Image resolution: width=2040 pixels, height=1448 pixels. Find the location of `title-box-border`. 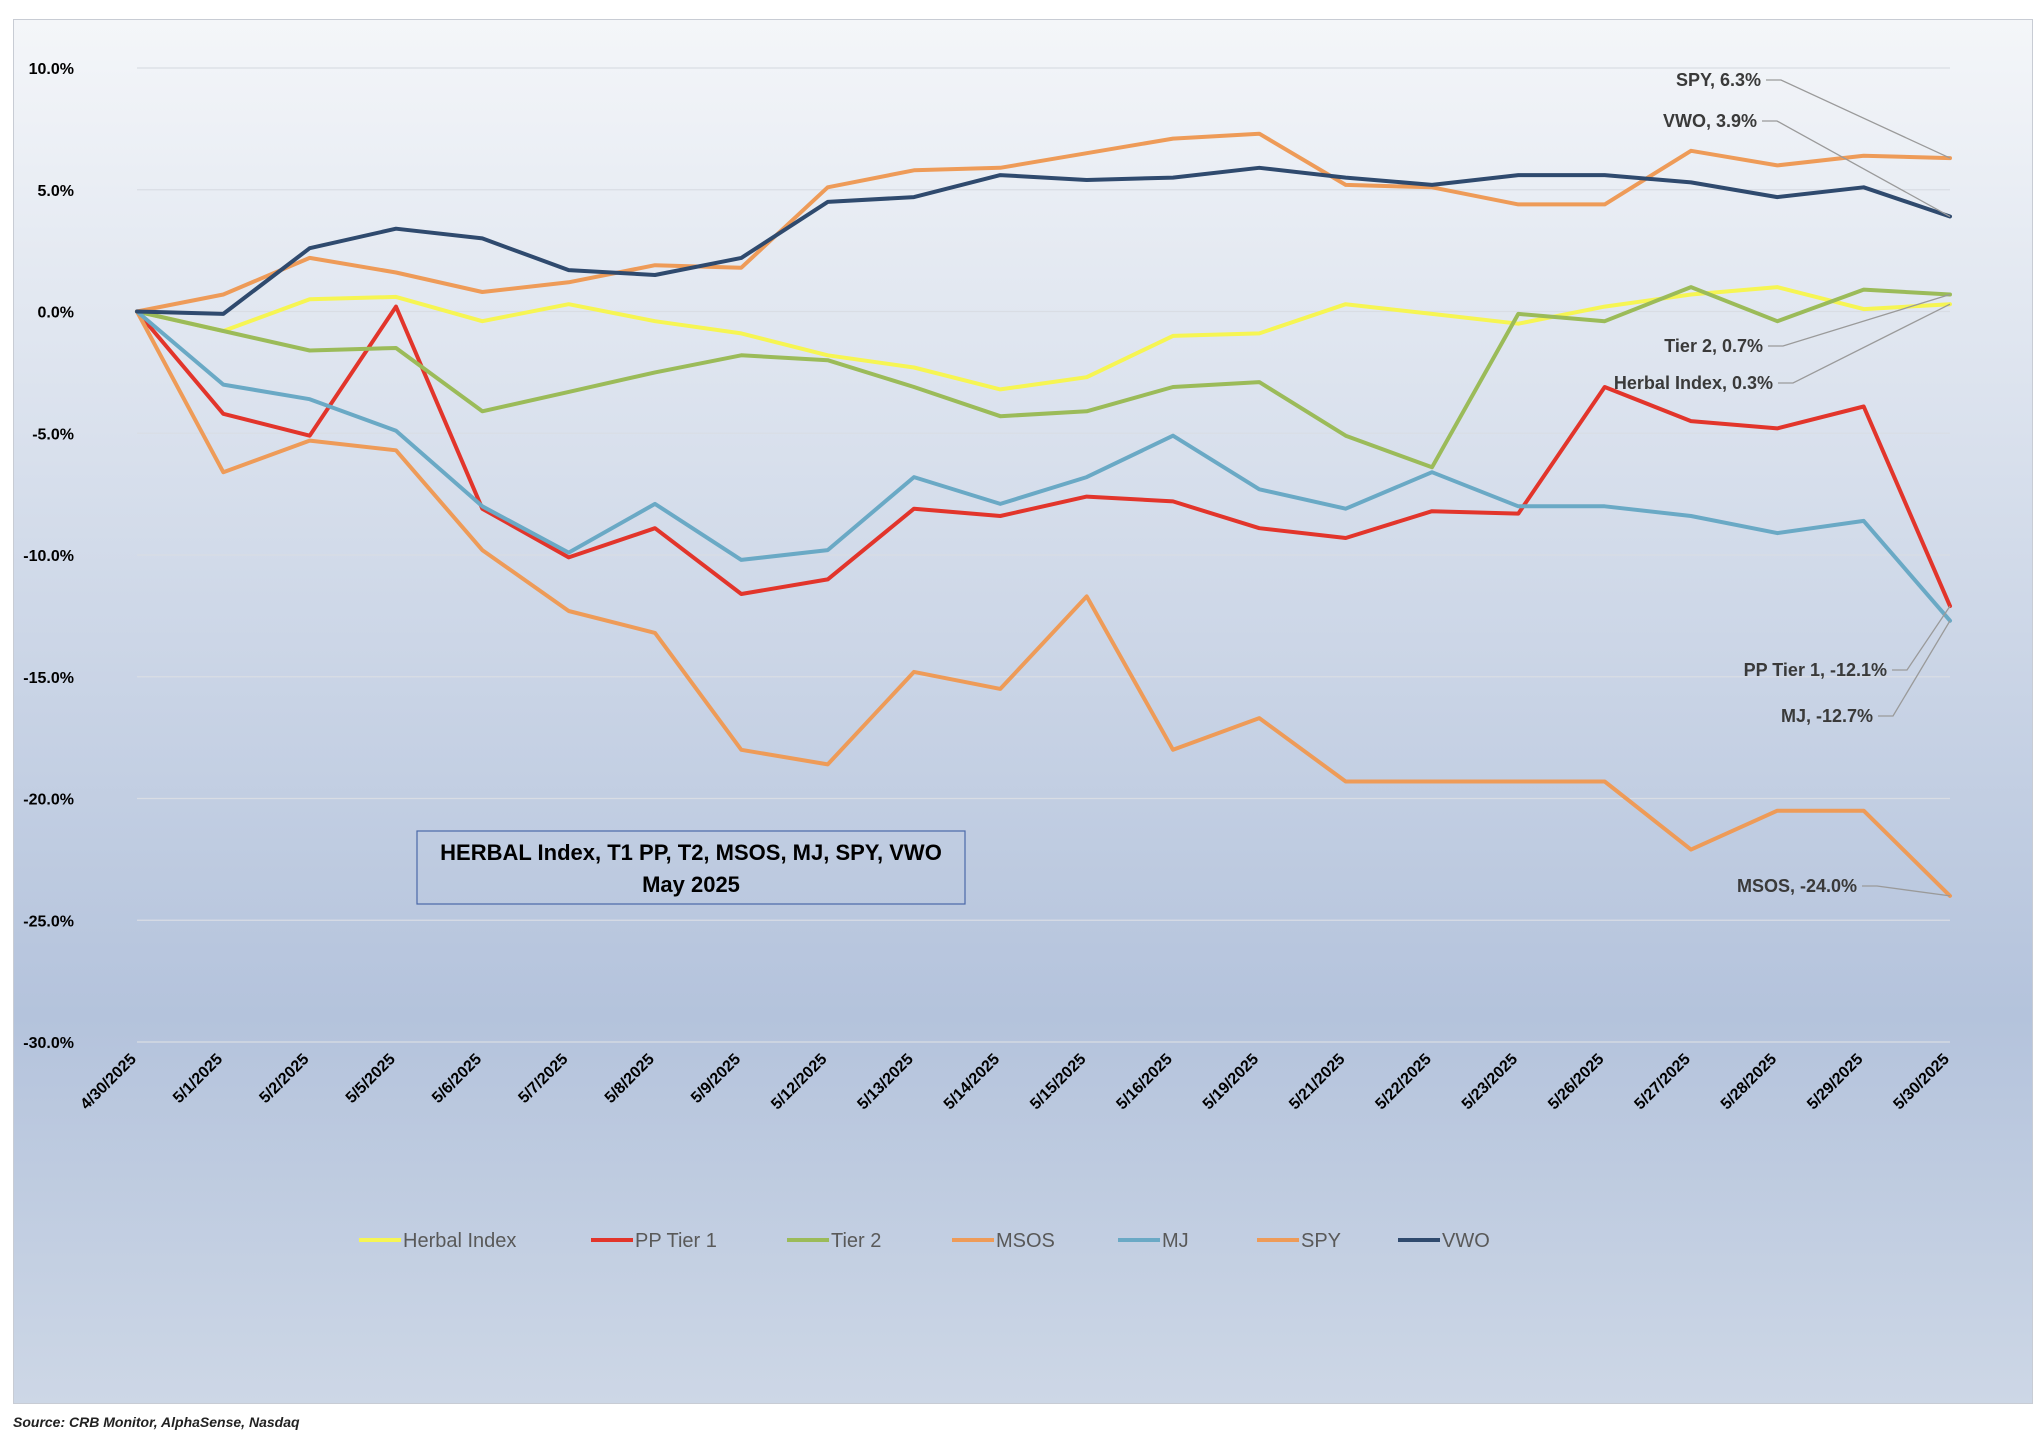

title-box-border is located at coordinates (691, 867).